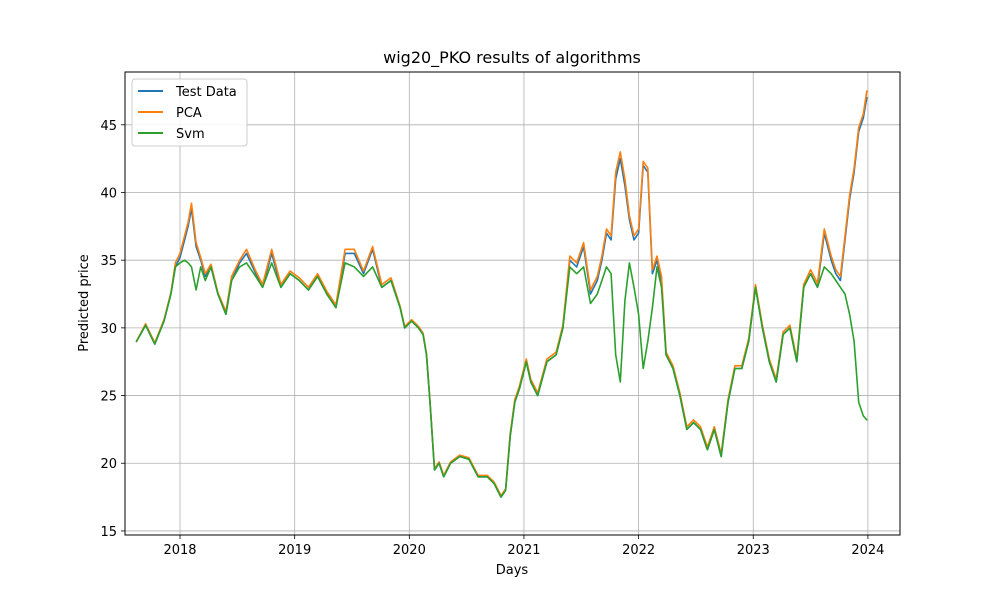 This screenshot has height=600, width=1000. Describe the element at coordinates (84, 303) in the screenshot. I see `y-axis-label: Predicted price` at that location.